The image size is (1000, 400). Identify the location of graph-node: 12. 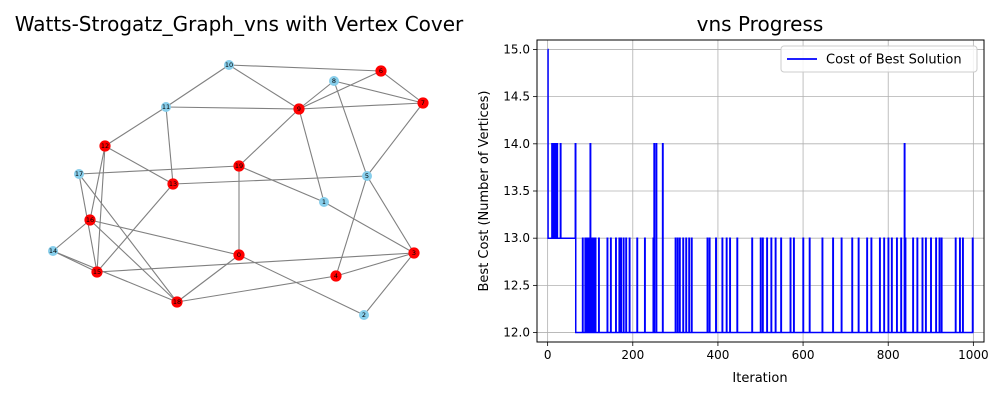
(105, 146).